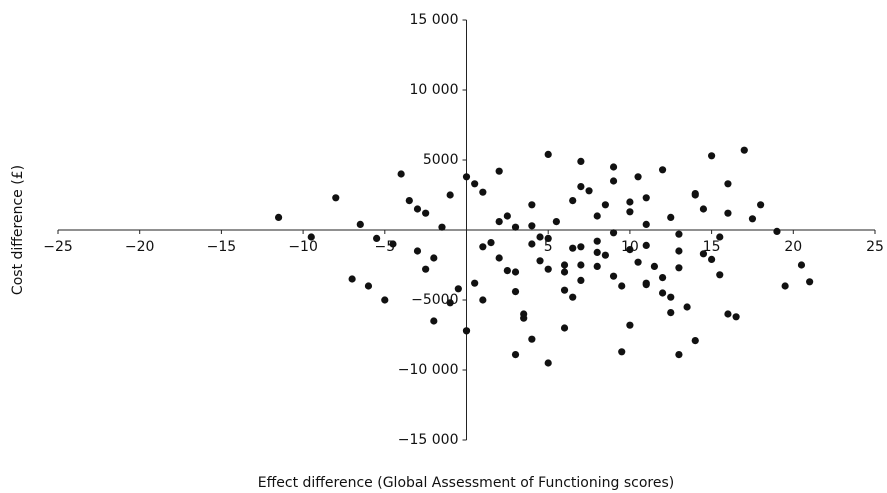 Image resolution: width=887 pixels, height=493 pixels. What do you see at coordinates (428, 370) in the screenshot?
I see `y-tick-label: −10 000` at bounding box center [428, 370].